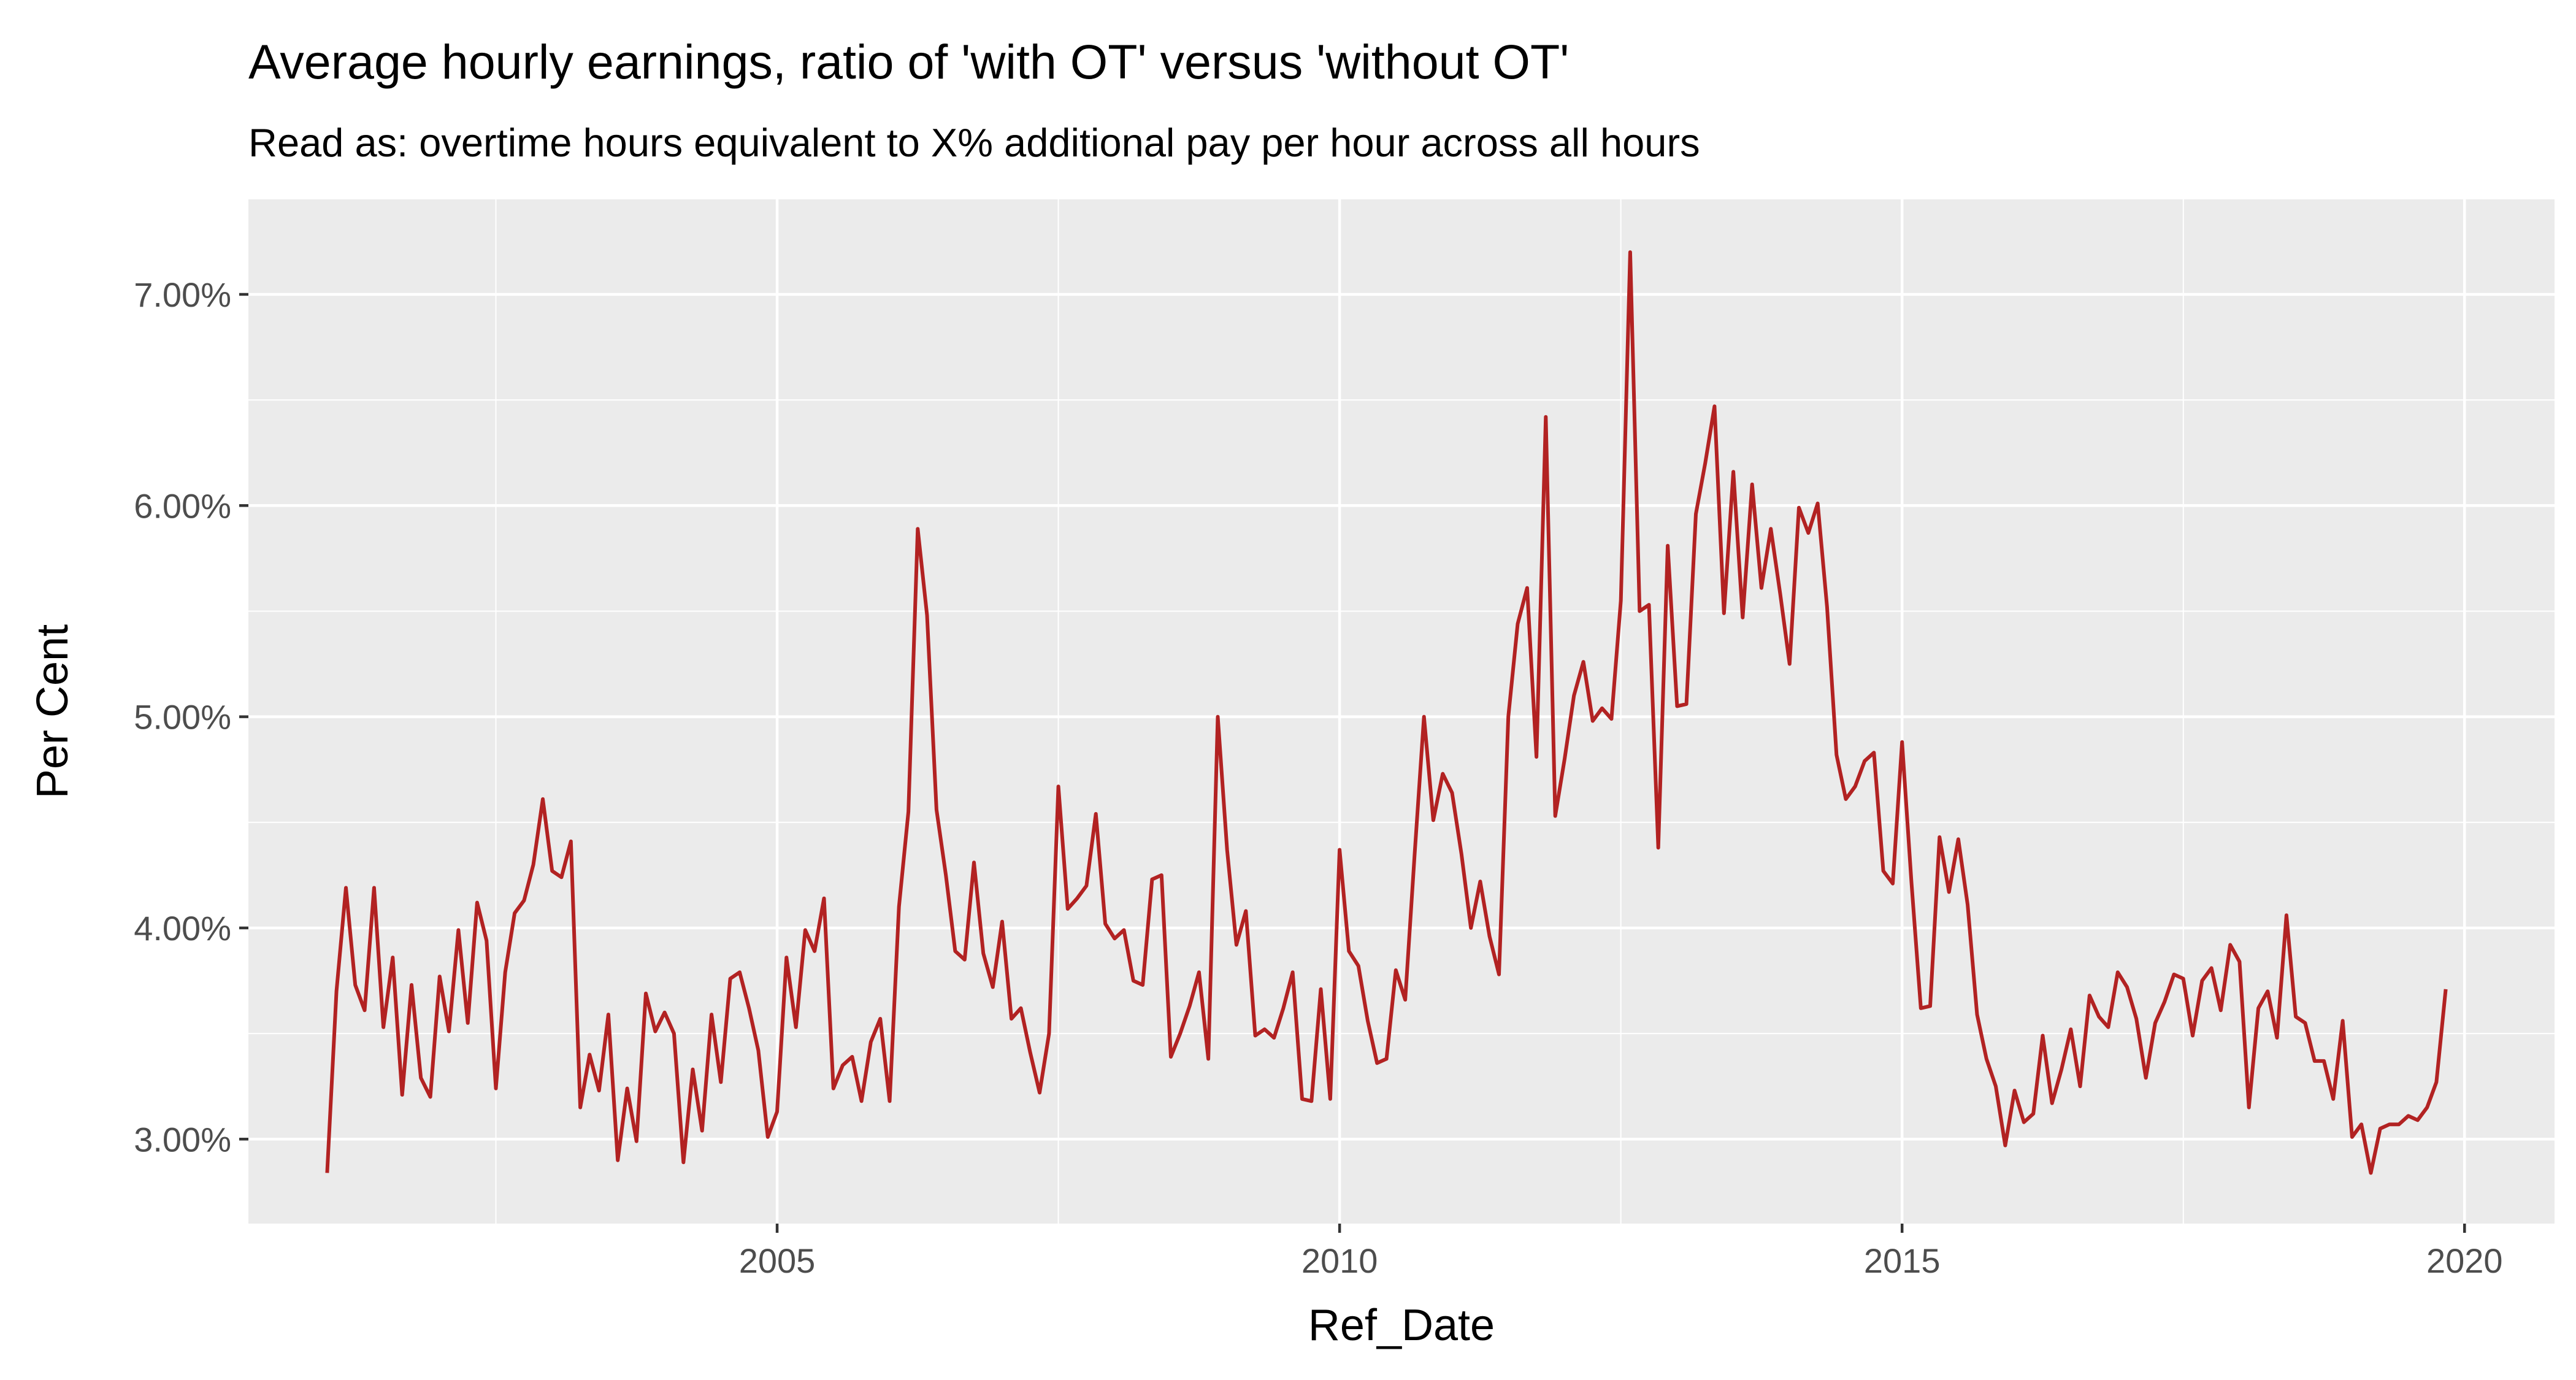 Image resolution: width=2576 pixels, height=1380 pixels. I want to click on y-axis: 3.00% 4.00% 5.00% 6.00% 7.00%, so click(191, 717).